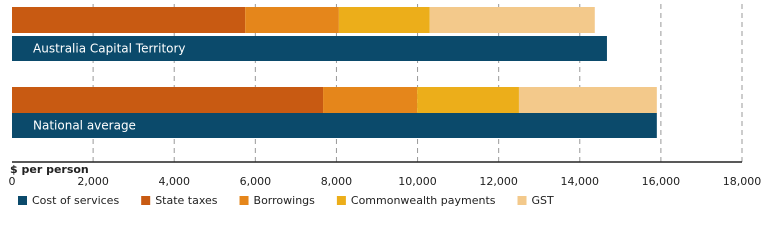 The width and height of the screenshot is (768, 240). Describe the element at coordinates (84, 126) in the screenshot. I see `category-label: National average` at that location.